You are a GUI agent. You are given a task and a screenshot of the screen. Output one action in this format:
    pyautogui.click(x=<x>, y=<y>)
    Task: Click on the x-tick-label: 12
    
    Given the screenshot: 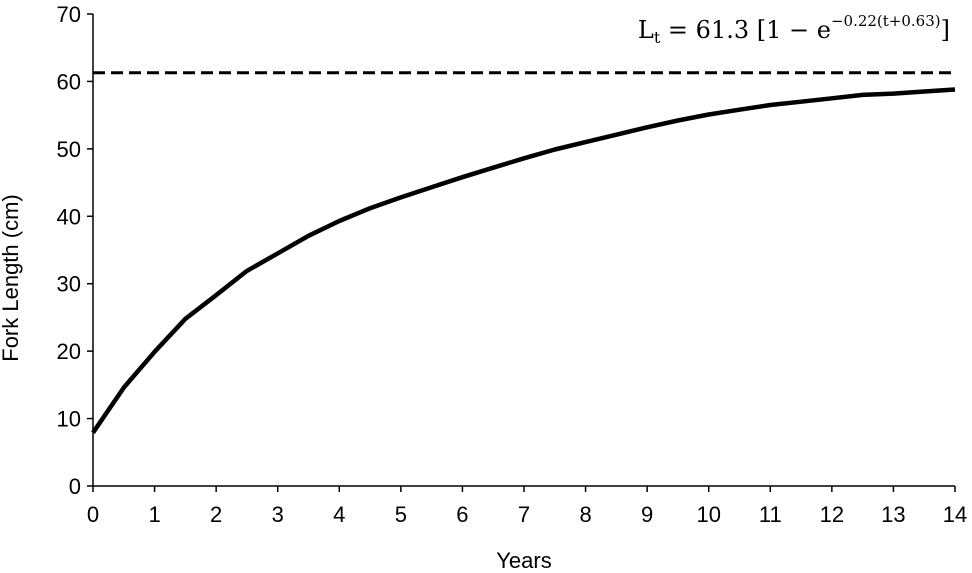 What is the action you would take?
    pyautogui.click(x=832, y=514)
    